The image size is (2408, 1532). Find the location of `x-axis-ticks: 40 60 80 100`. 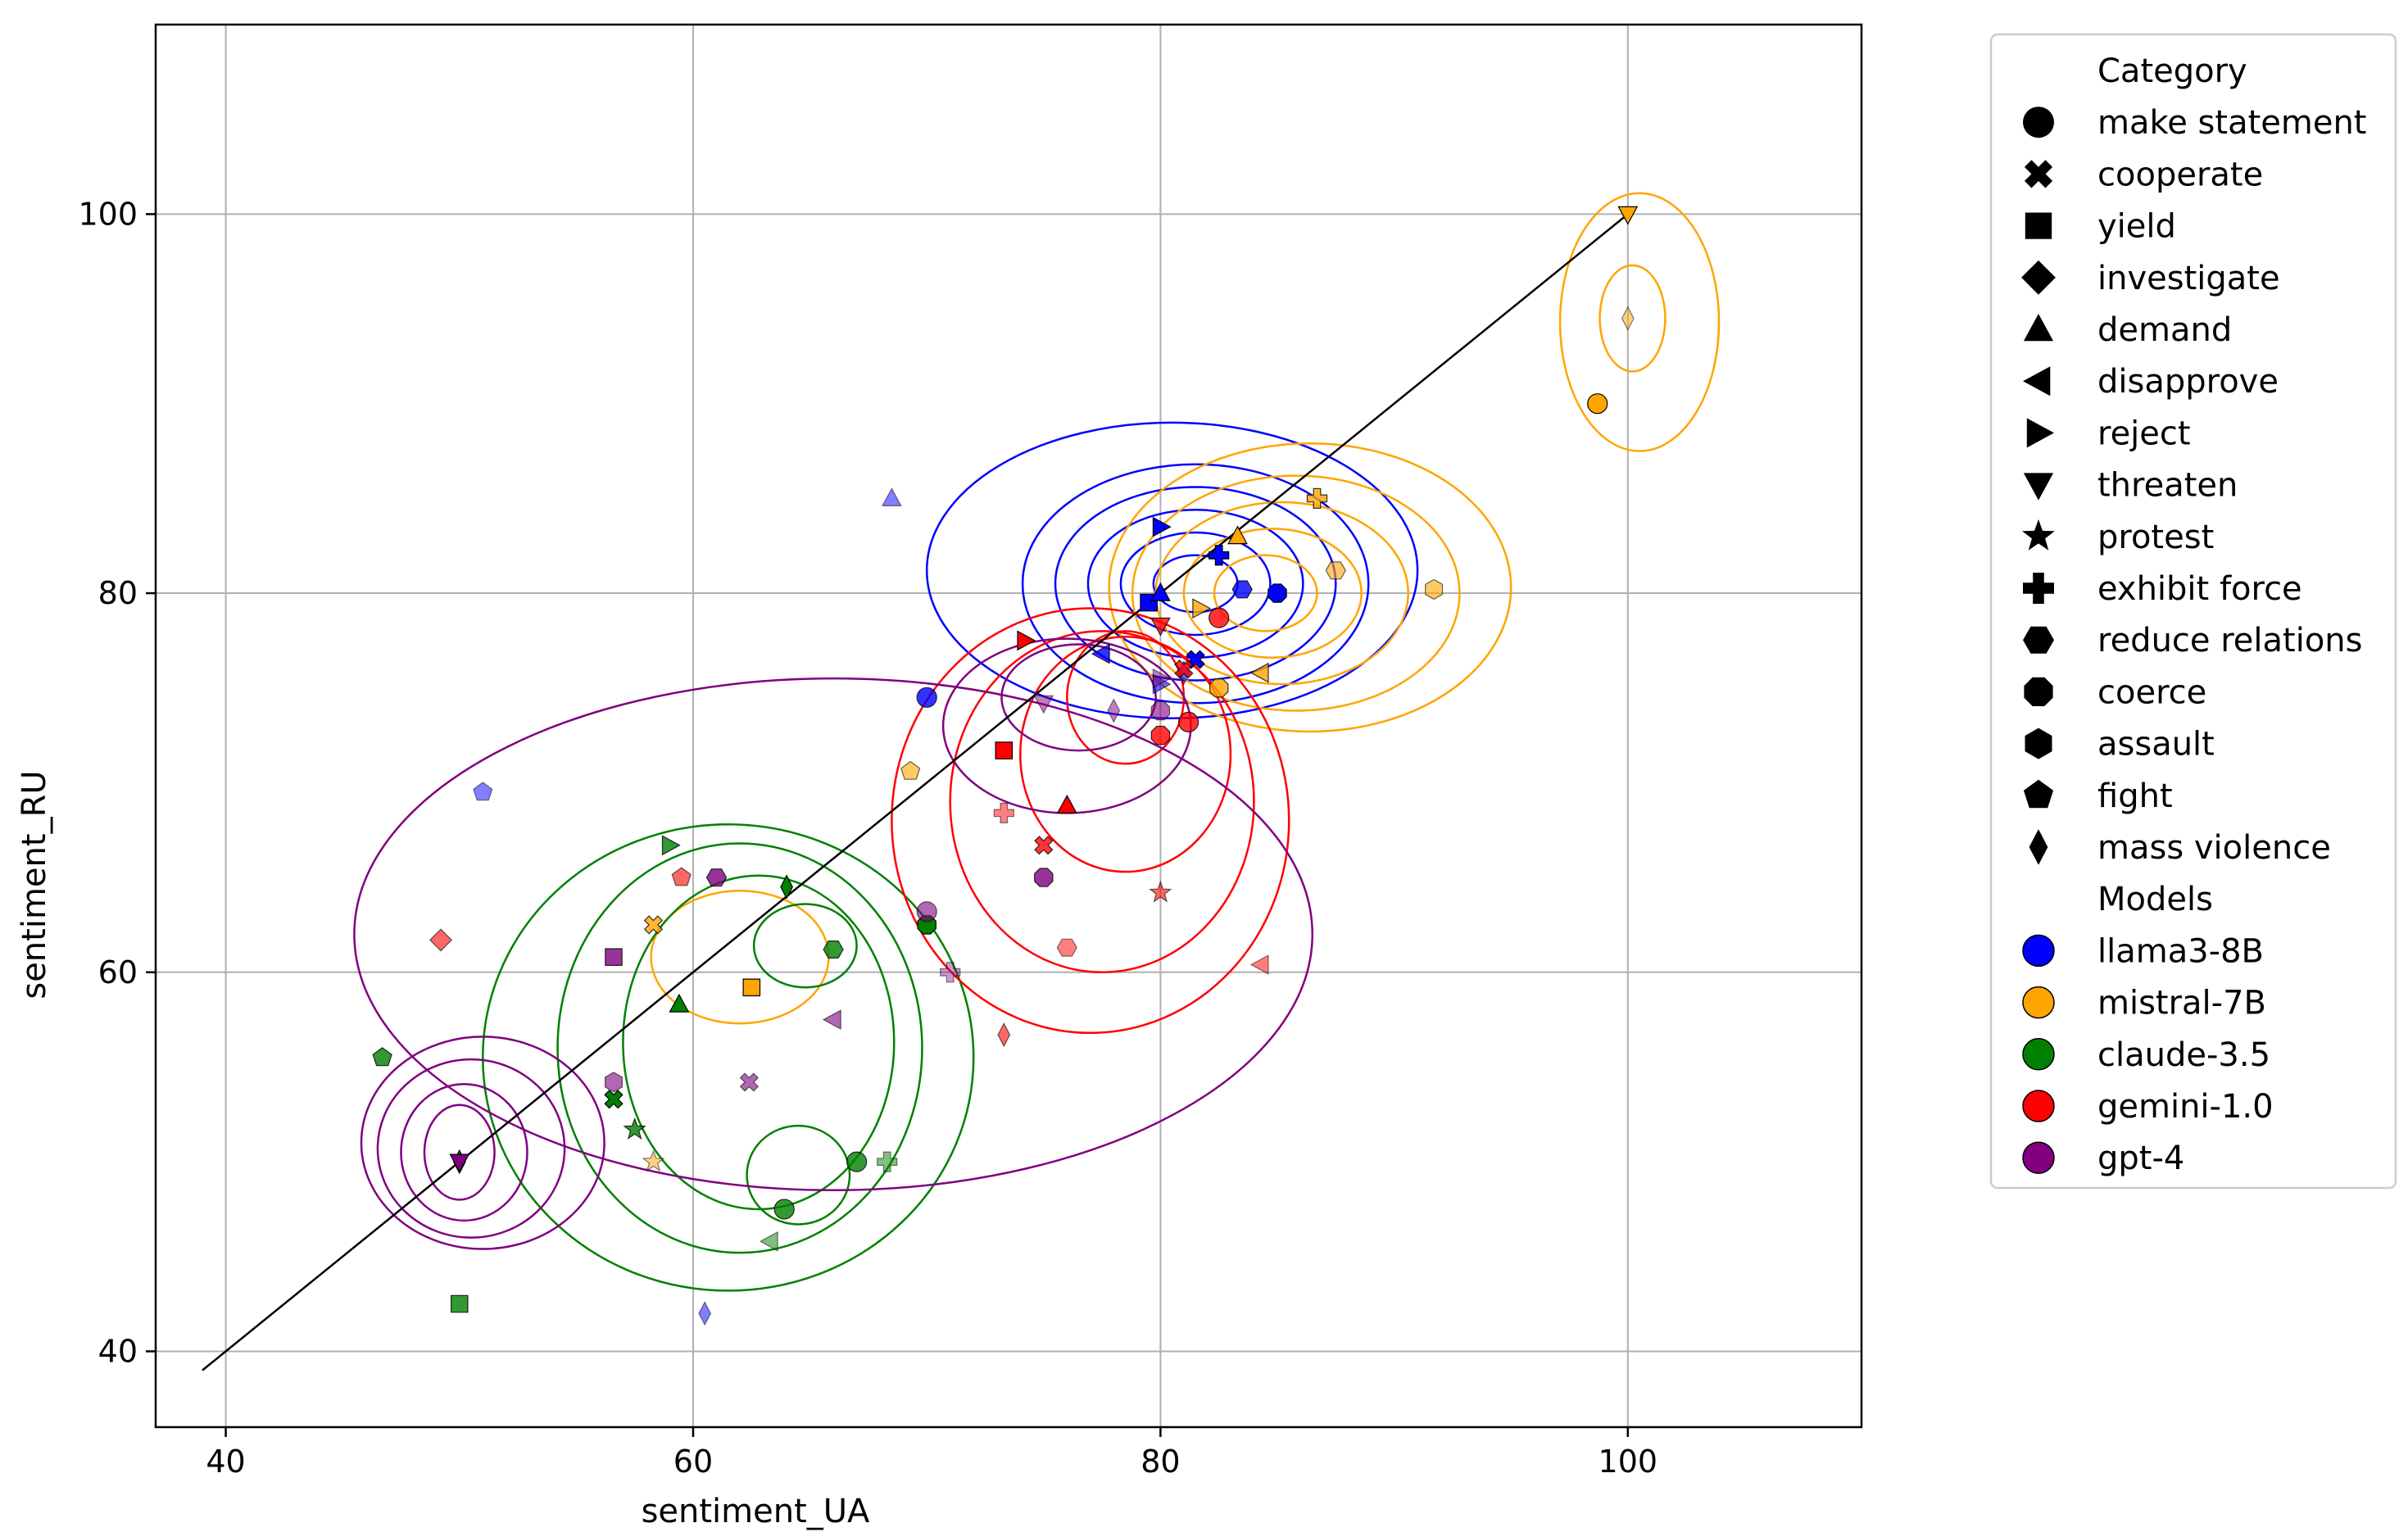

x-axis-ticks: 40 60 80 100 is located at coordinates (932, 1453).